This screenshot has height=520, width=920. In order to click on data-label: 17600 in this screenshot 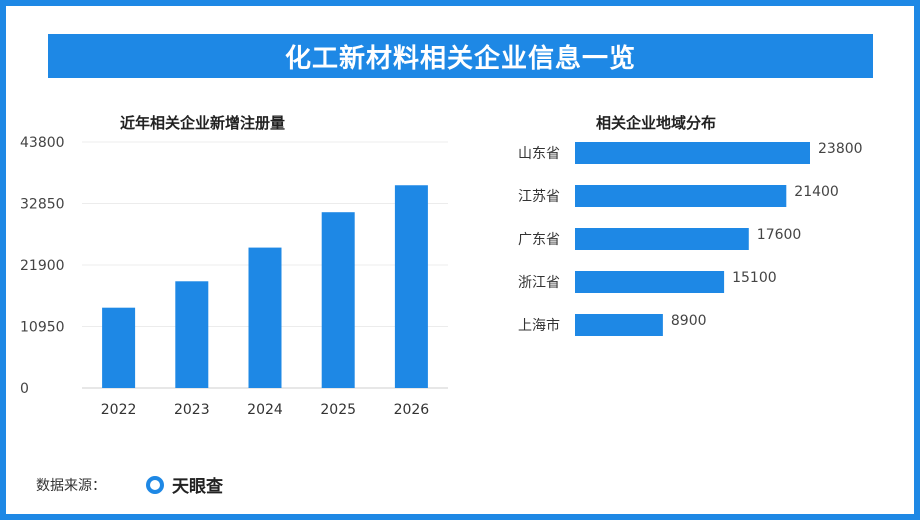, I will do `click(779, 235)`.